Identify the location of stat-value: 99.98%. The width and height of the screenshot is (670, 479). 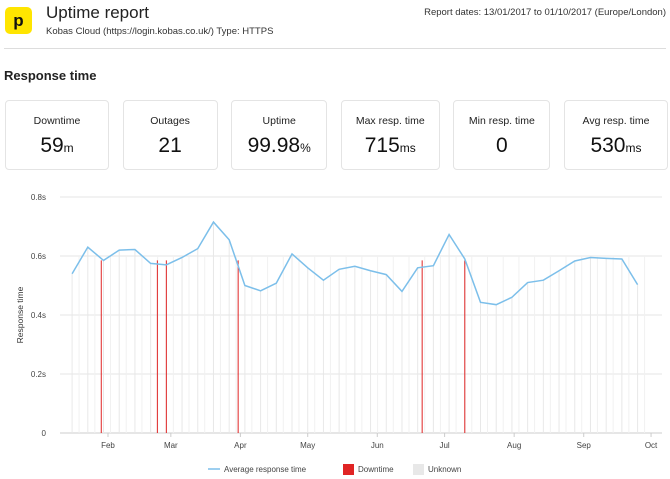
(279, 145).